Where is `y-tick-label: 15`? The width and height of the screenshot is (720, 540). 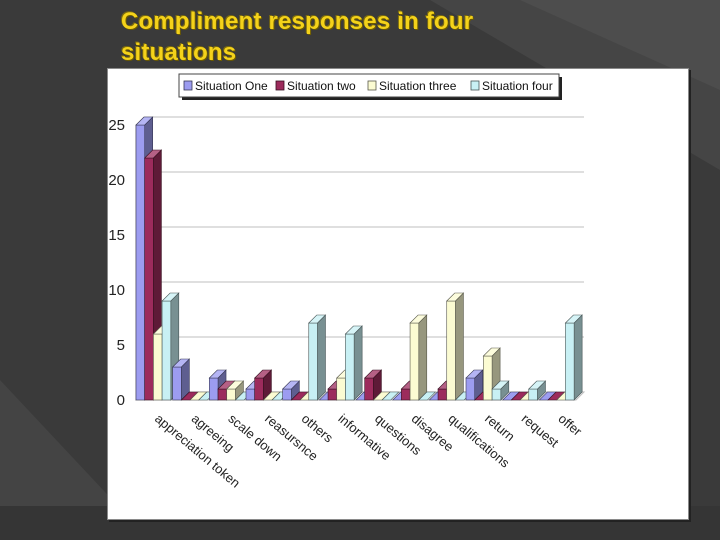
y-tick-label: 15 is located at coordinates (116, 235).